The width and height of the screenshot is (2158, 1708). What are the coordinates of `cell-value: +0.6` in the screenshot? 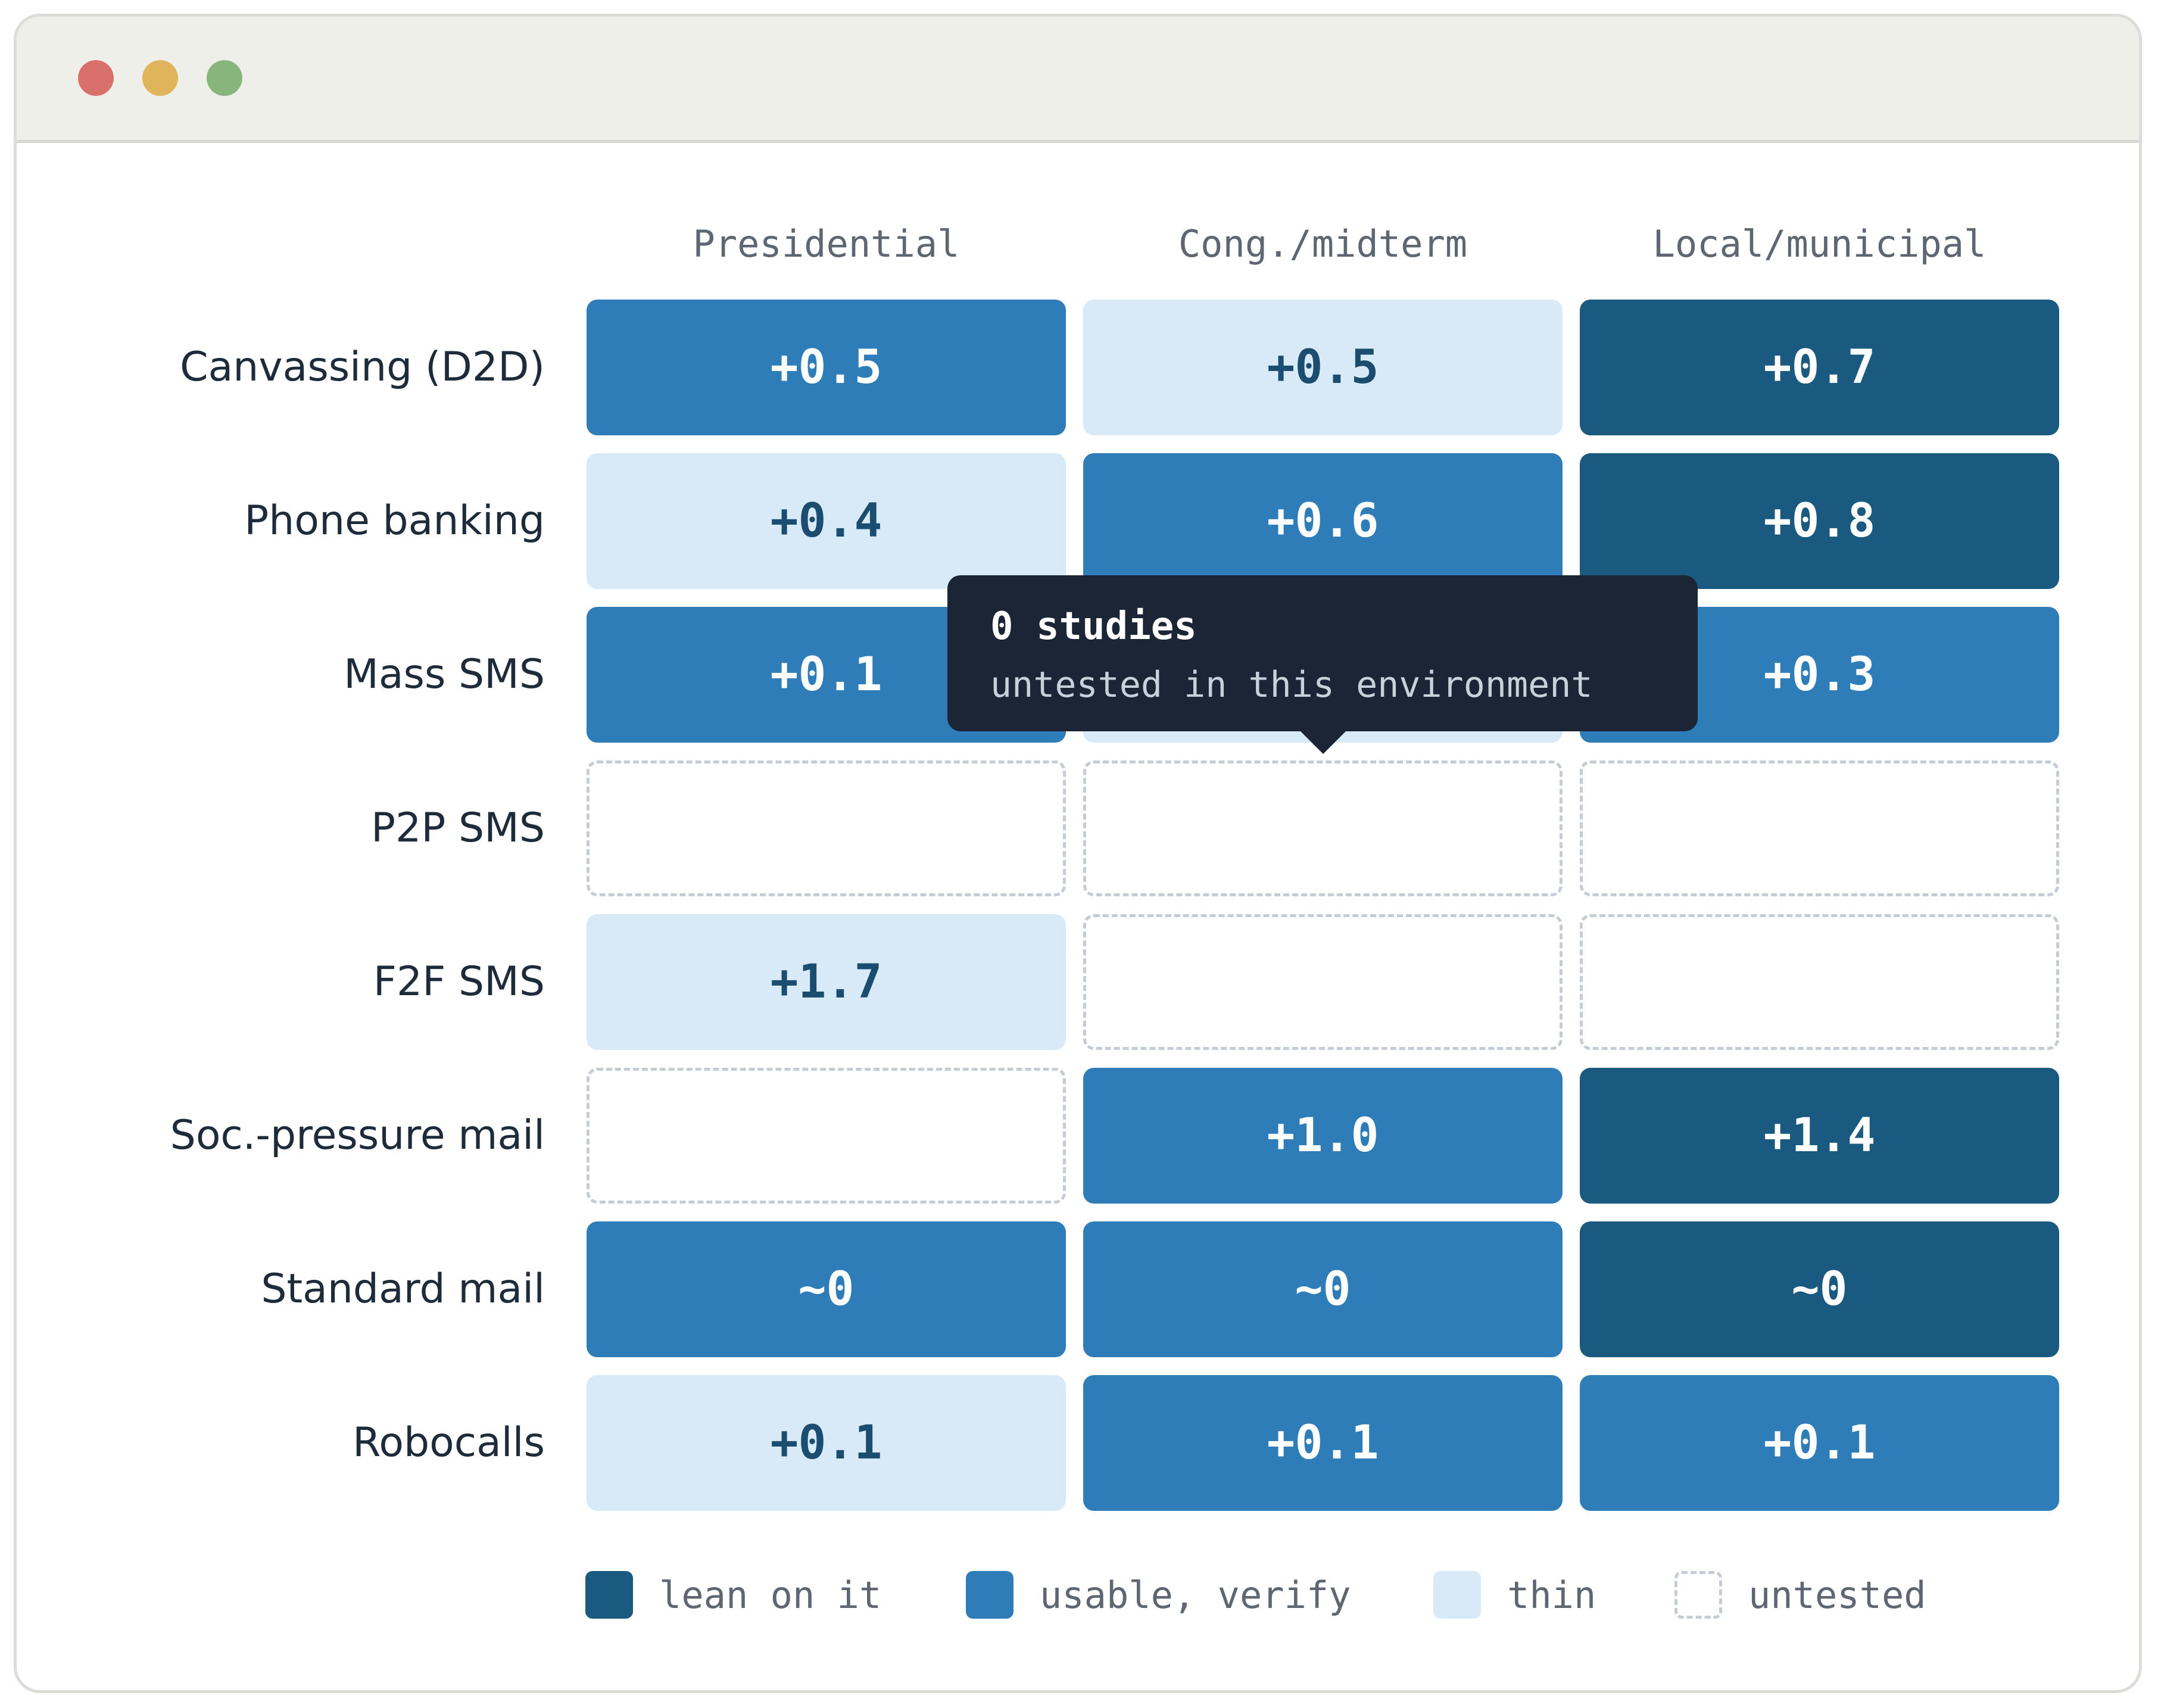 It's located at (1323, 521).